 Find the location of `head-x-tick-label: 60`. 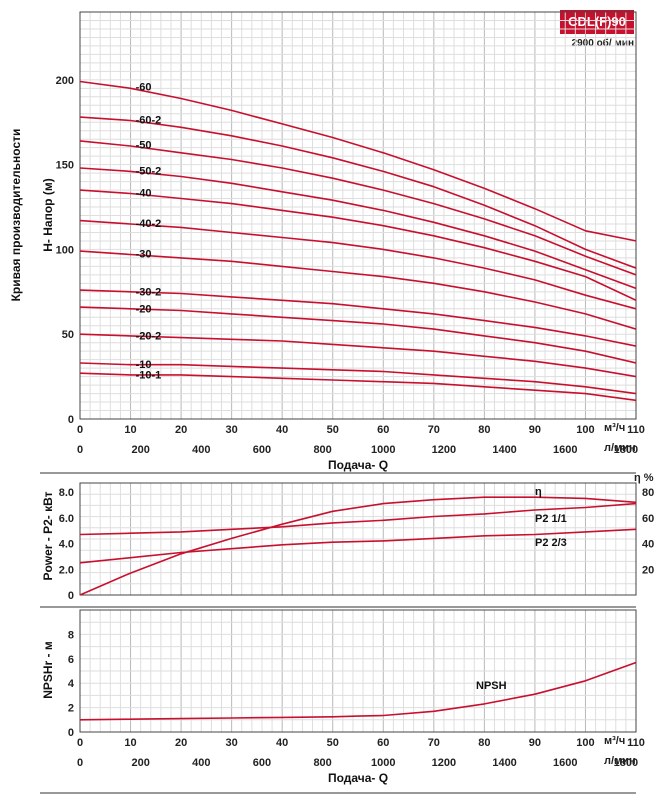

head-x-tick-label: 60 is located at coordinates (383, 430).